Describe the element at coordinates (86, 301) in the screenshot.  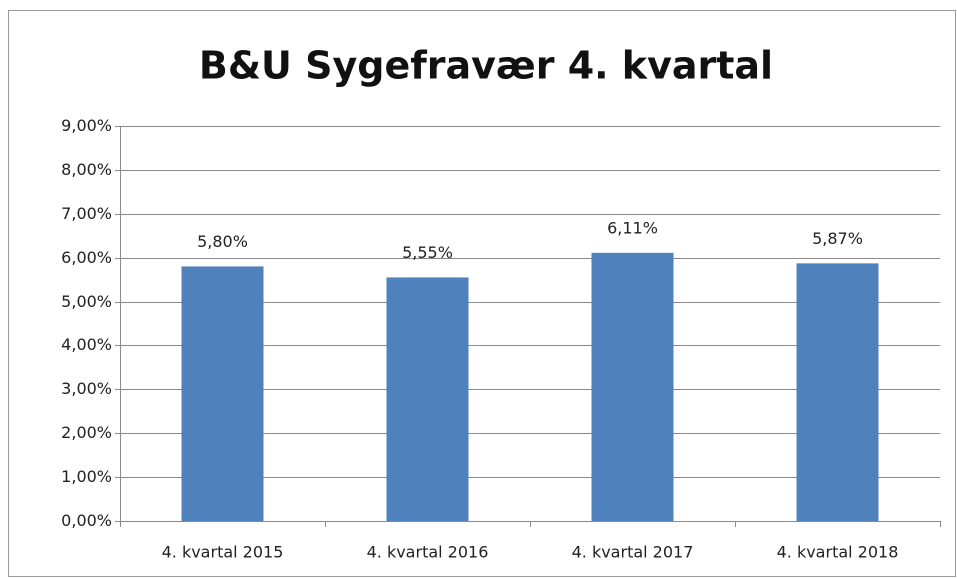
I see `y-tick-label: 5,00%` at that location.